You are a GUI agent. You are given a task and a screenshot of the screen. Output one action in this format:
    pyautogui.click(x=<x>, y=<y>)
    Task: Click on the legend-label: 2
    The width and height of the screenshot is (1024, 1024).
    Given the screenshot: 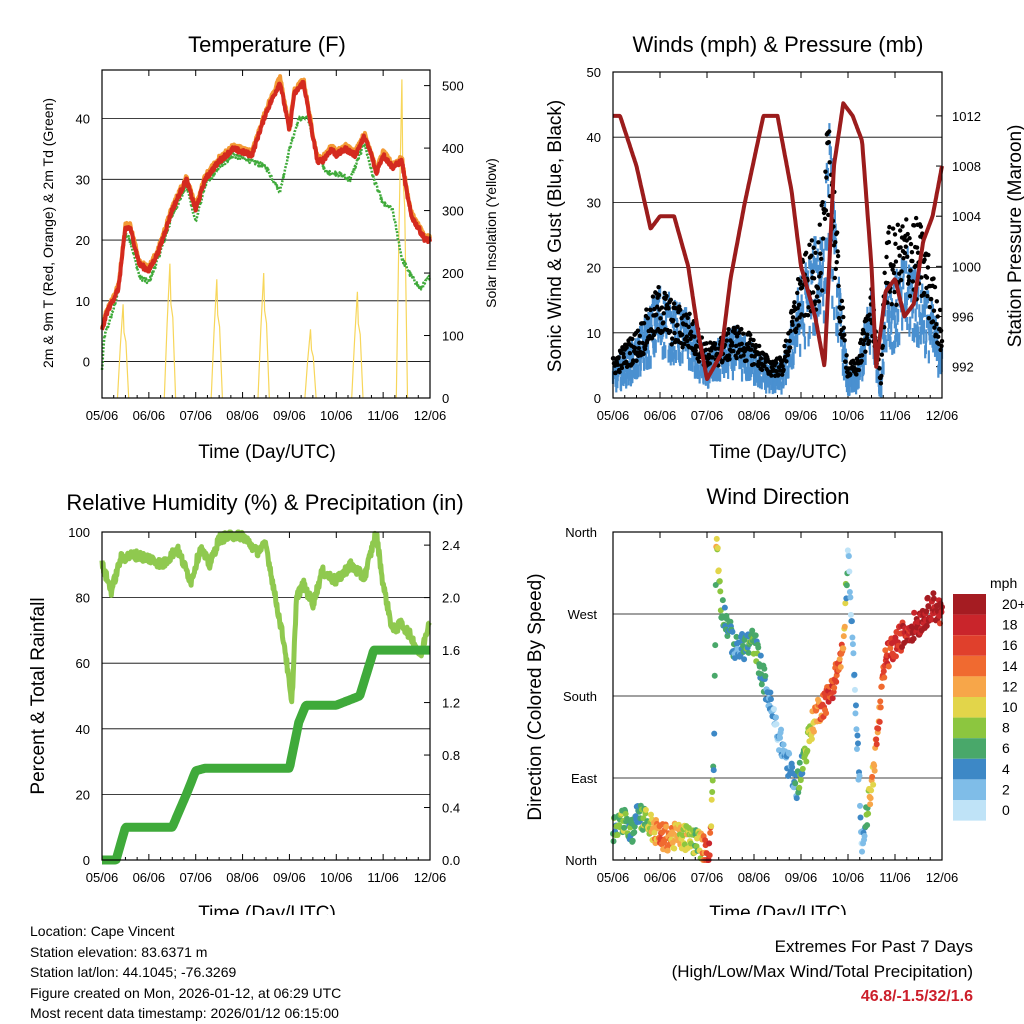 What is the action you would take?
    pyautogui.click(x=1006, y=789)
    